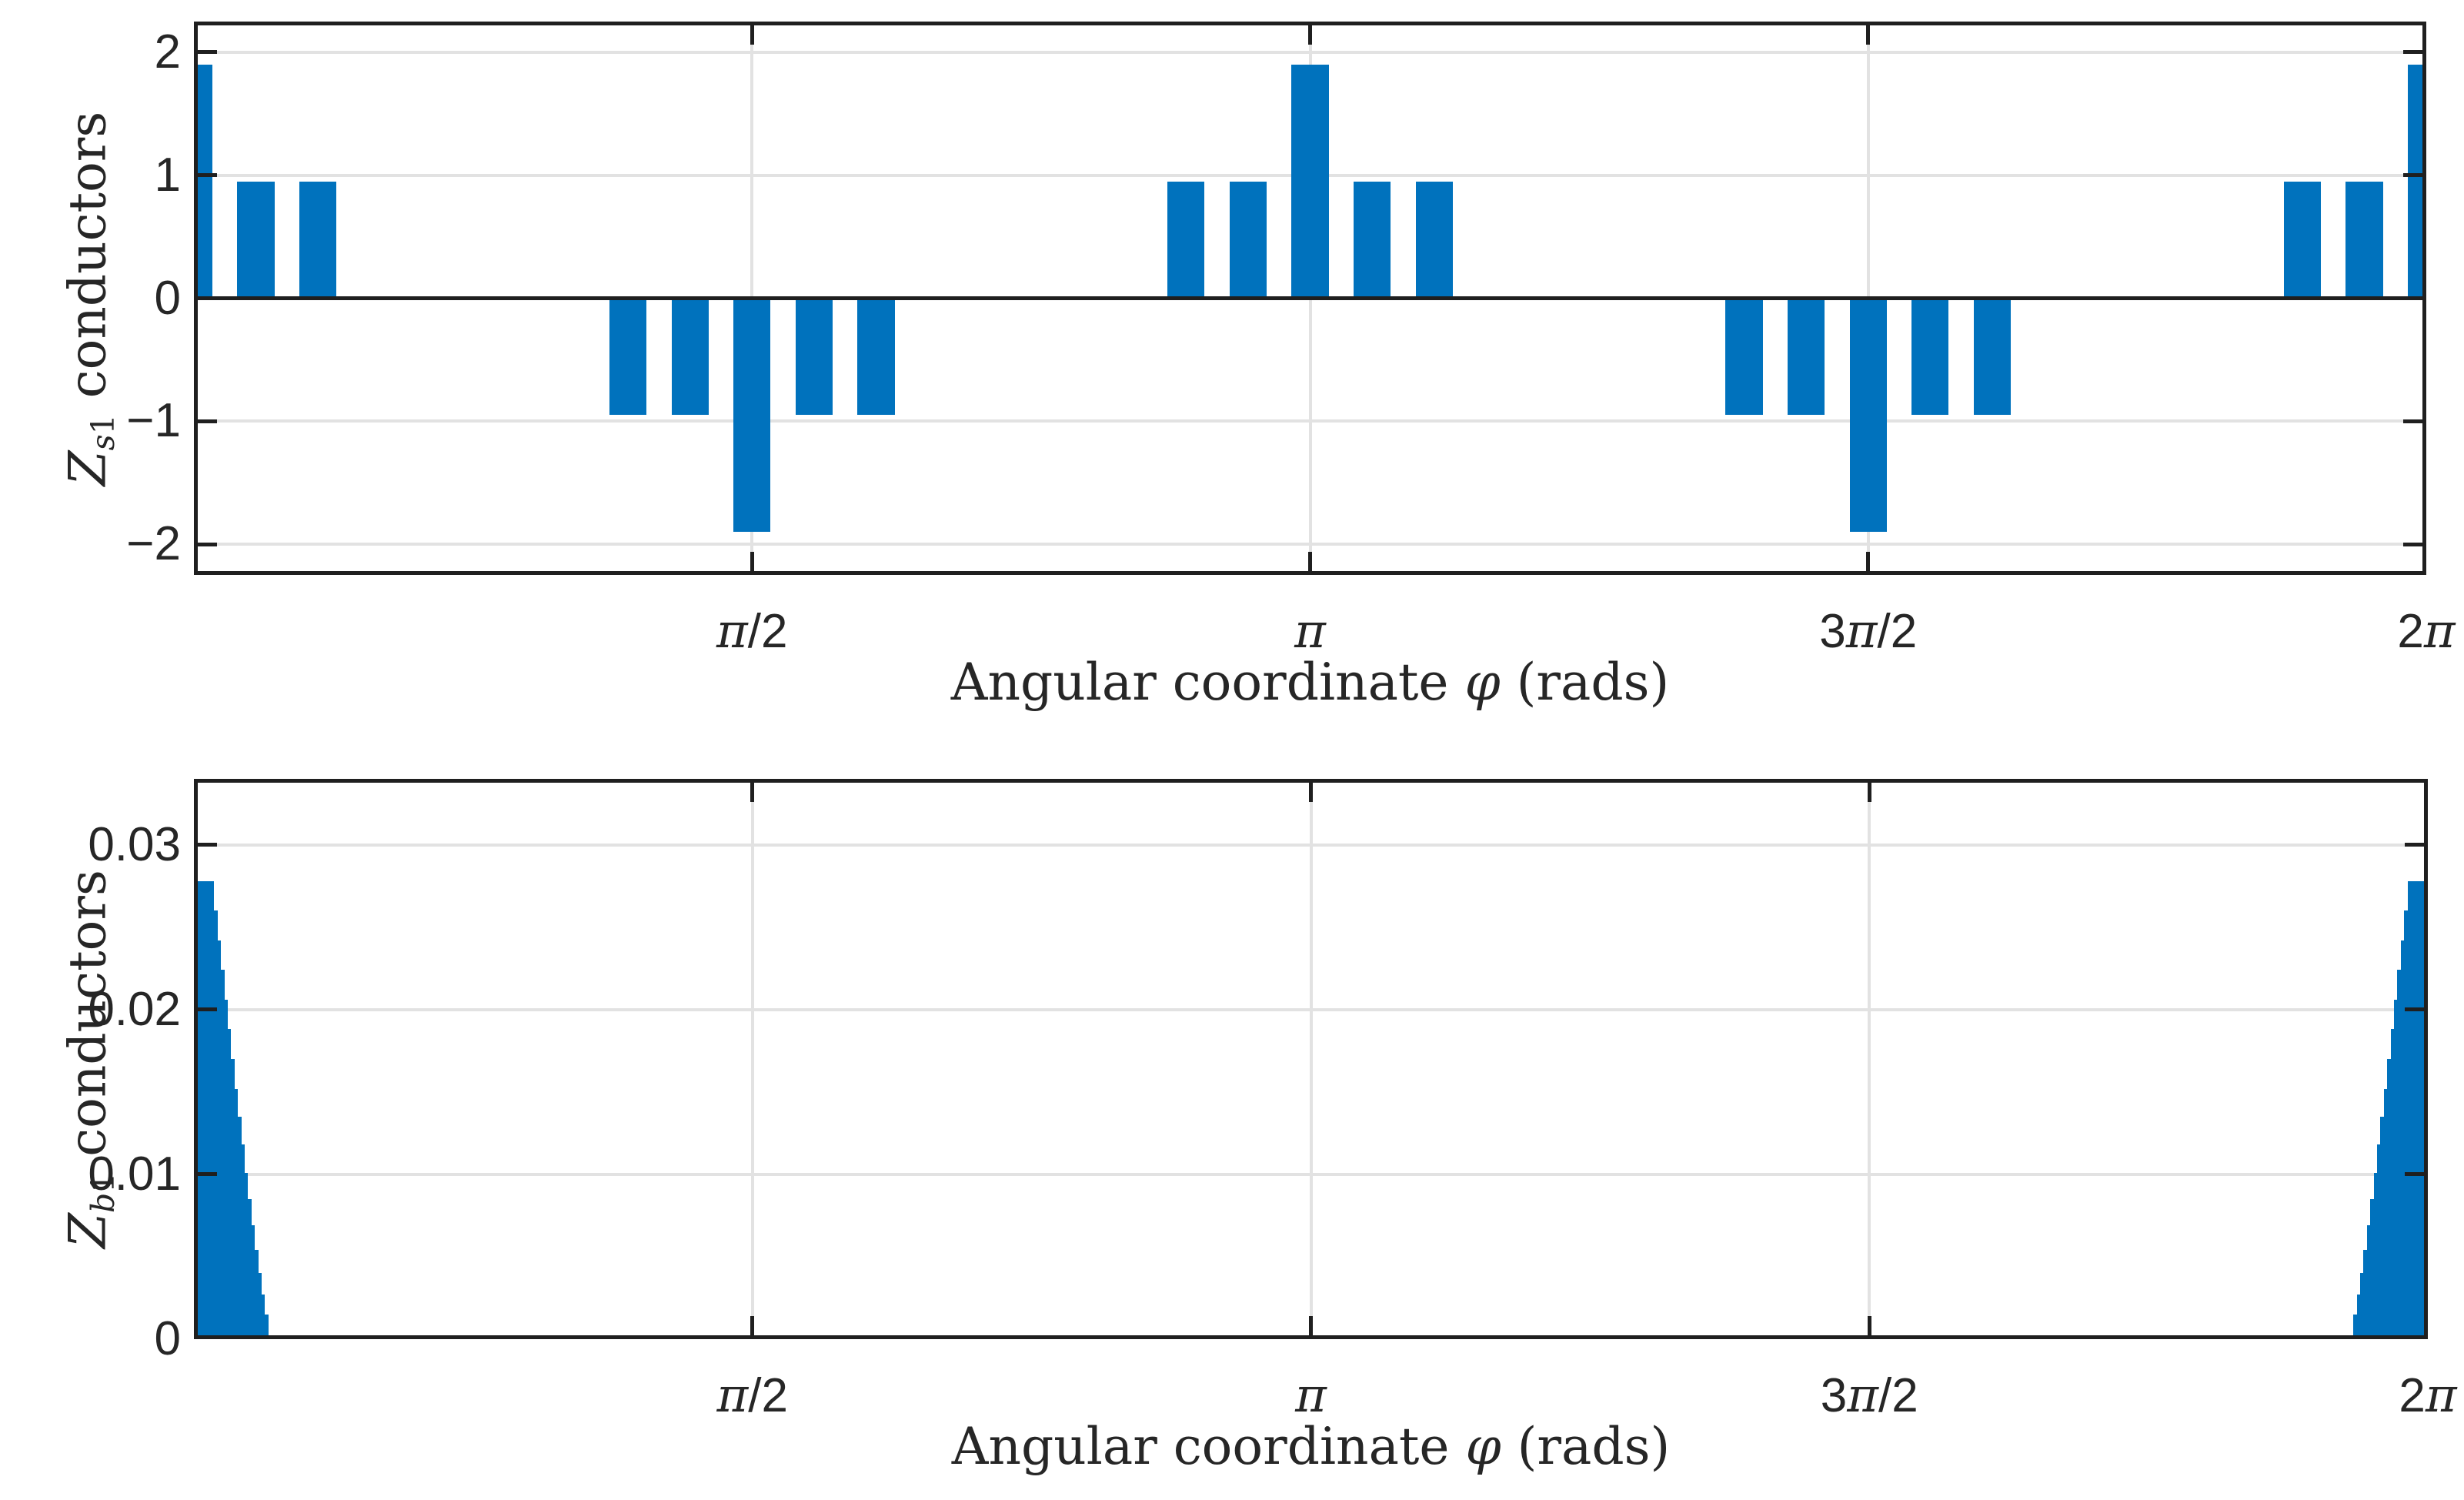  What do you see at coordinates (2428, 1395) in the screenshot?
I see `x-tick-label: 2π` at bounding box center [2428, 1395].